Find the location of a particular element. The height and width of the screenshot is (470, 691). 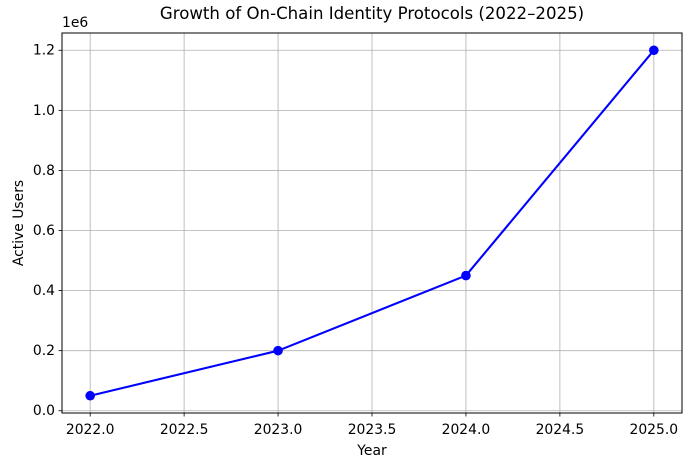

y-tick-label: 0.8 is located at coordinates (44, 171).